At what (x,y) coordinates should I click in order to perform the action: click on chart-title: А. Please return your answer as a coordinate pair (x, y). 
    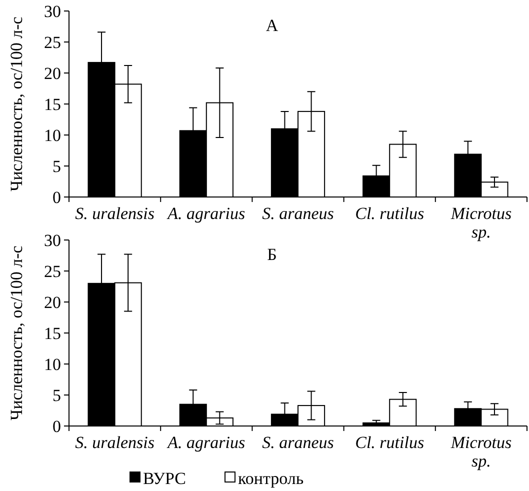
    Looking at the image, I should click on (272, 25).